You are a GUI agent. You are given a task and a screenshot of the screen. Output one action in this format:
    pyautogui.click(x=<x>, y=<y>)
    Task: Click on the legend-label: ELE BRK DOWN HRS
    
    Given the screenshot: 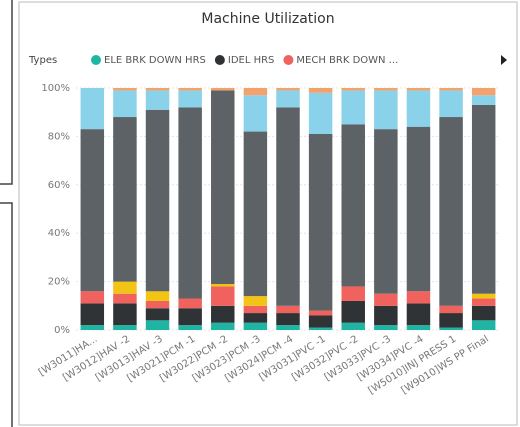 What is the action you would take?
    pyautogui.click(x=155, y=60)
    